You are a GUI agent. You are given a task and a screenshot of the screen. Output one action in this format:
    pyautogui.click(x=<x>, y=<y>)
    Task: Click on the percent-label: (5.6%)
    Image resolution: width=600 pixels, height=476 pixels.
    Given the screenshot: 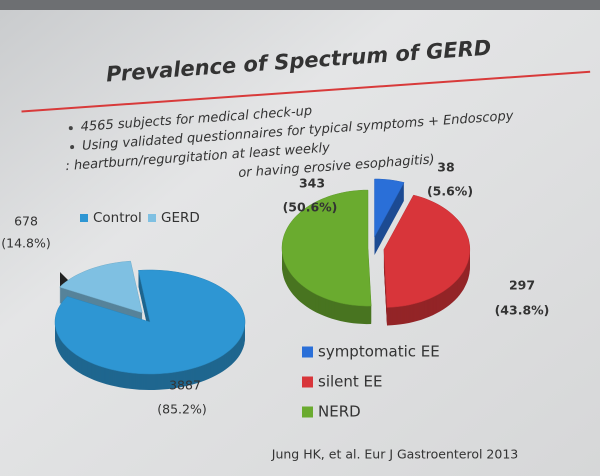 What is the action you would take?
    pyautogui.click(x=450, y=191)
    